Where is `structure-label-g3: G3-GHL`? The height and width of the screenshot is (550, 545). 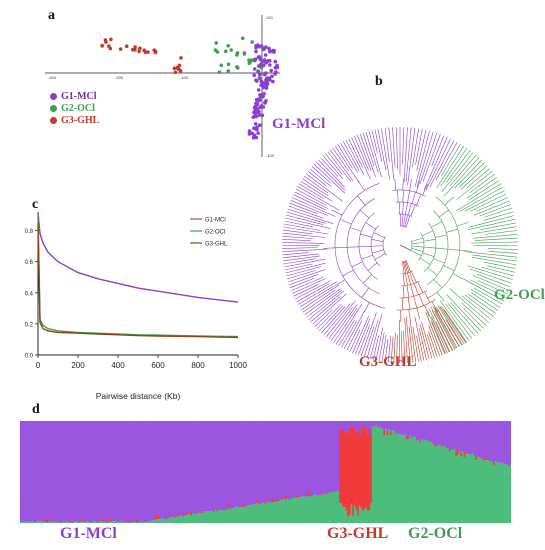 structure-label-g3: G3-GHL is located at coordinates (358, 533).